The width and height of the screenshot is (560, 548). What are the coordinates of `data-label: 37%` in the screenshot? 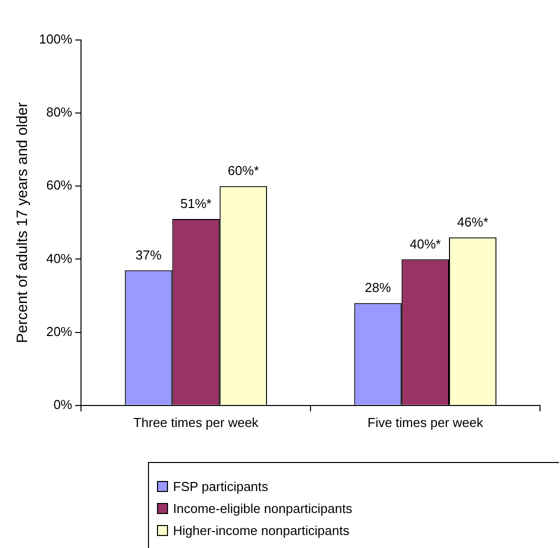 It's located at (149, 254).